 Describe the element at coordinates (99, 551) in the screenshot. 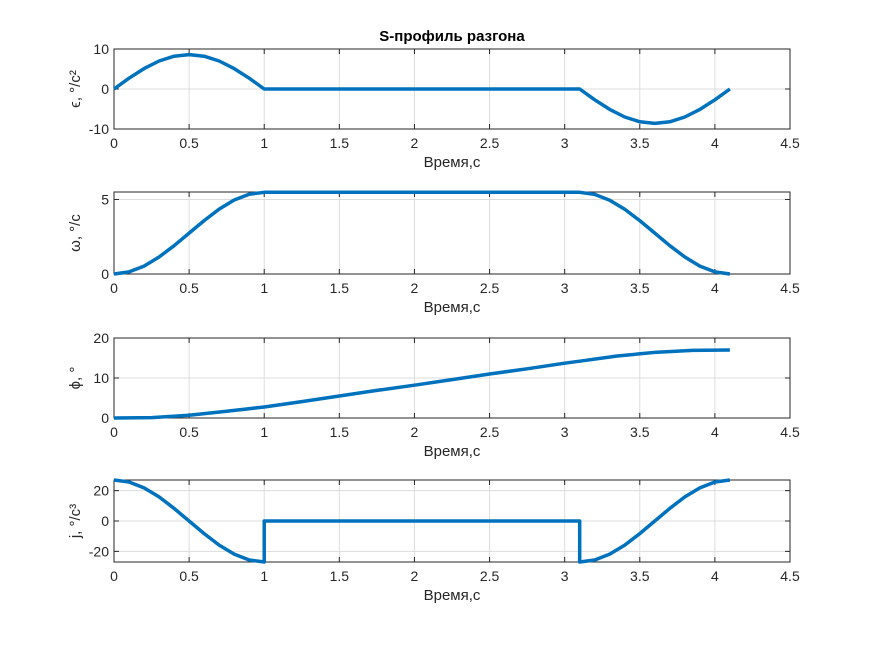

I see `y-tick-label: -20` at that location.